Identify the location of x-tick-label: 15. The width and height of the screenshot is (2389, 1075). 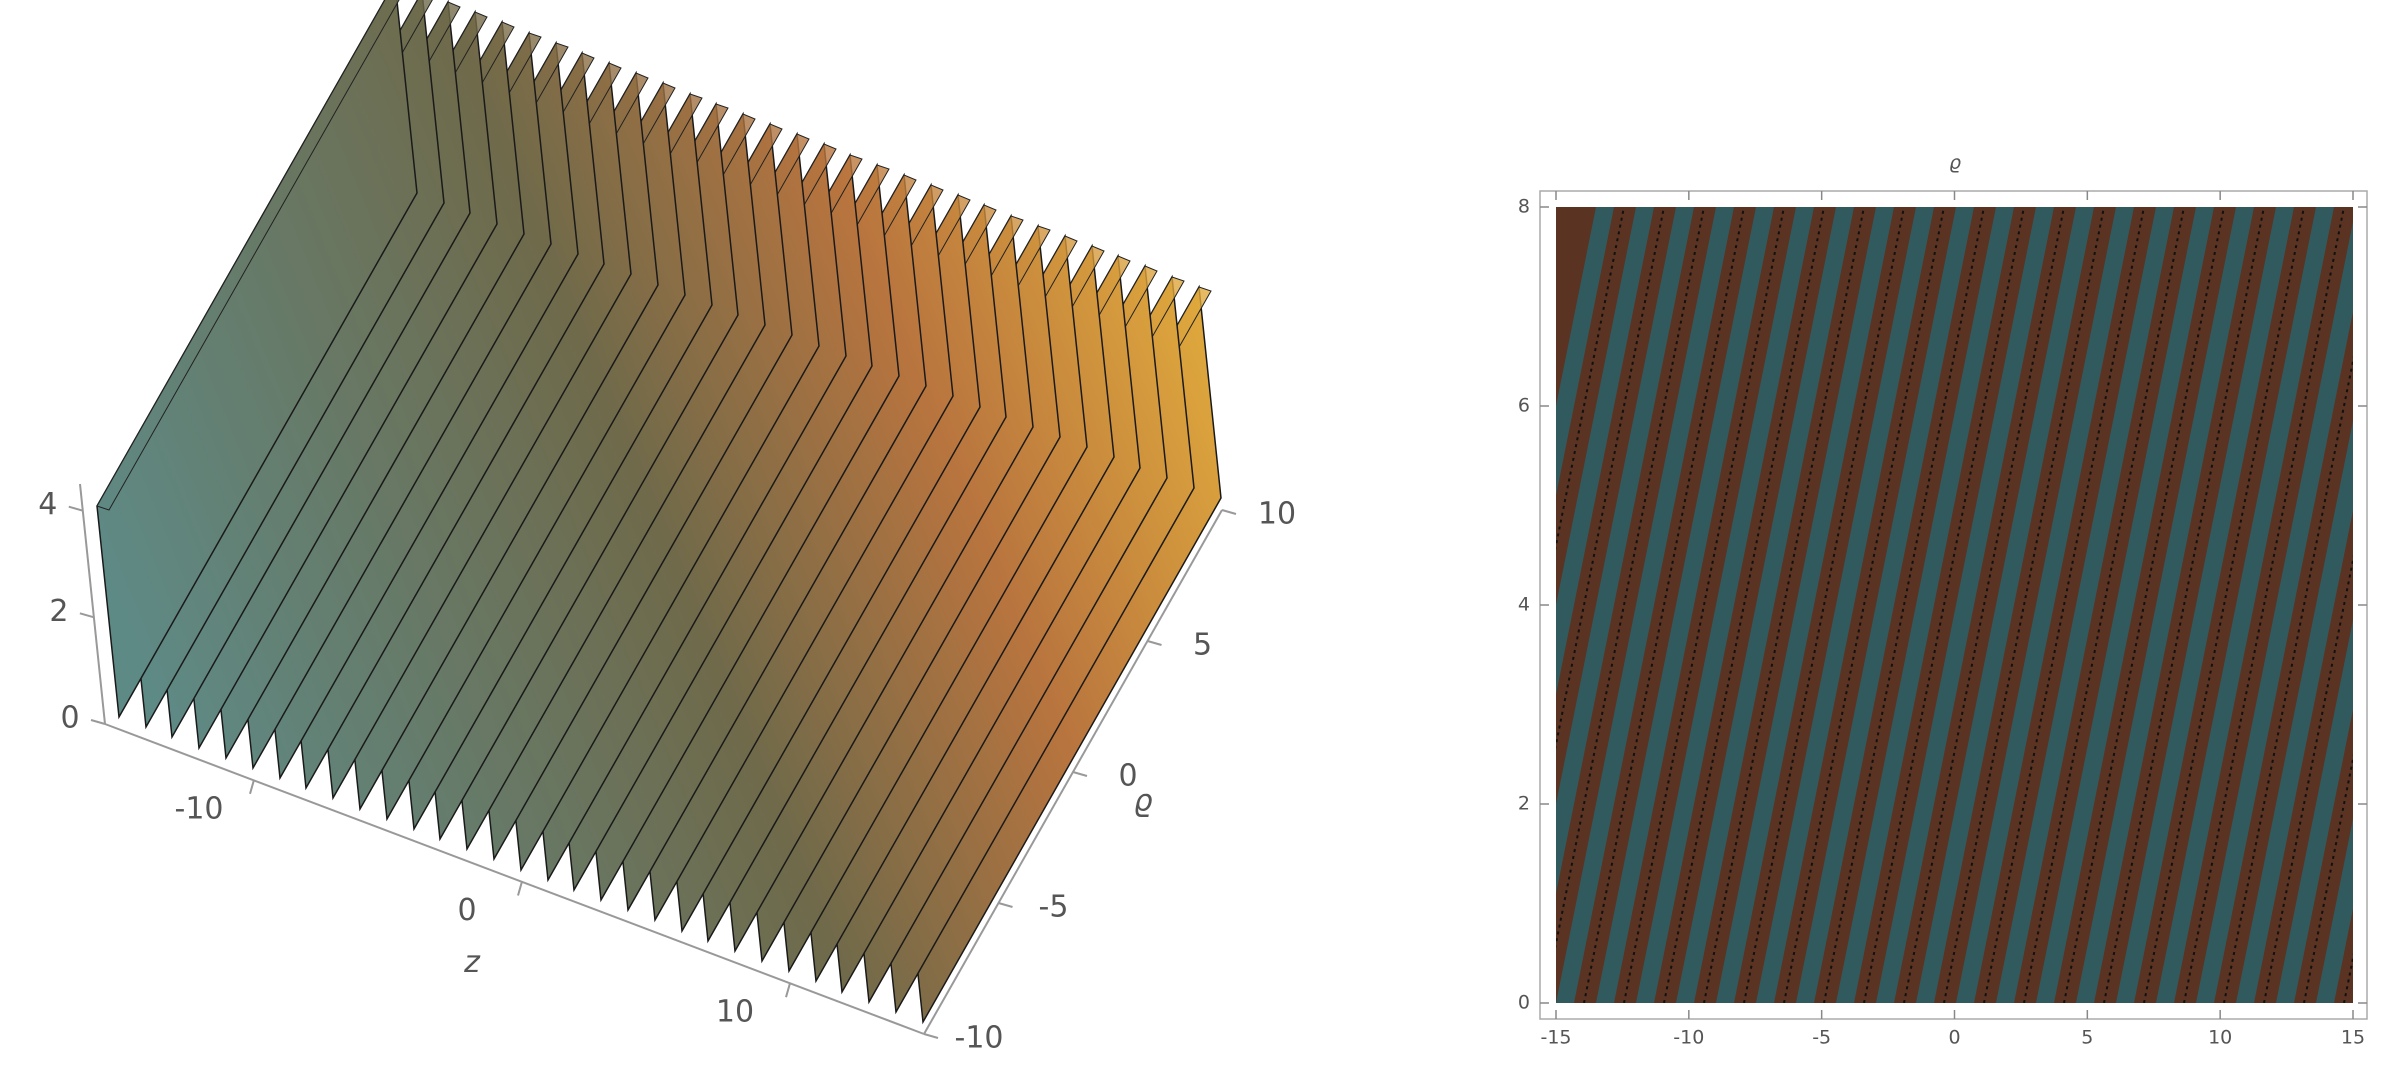
(2353, 1038).